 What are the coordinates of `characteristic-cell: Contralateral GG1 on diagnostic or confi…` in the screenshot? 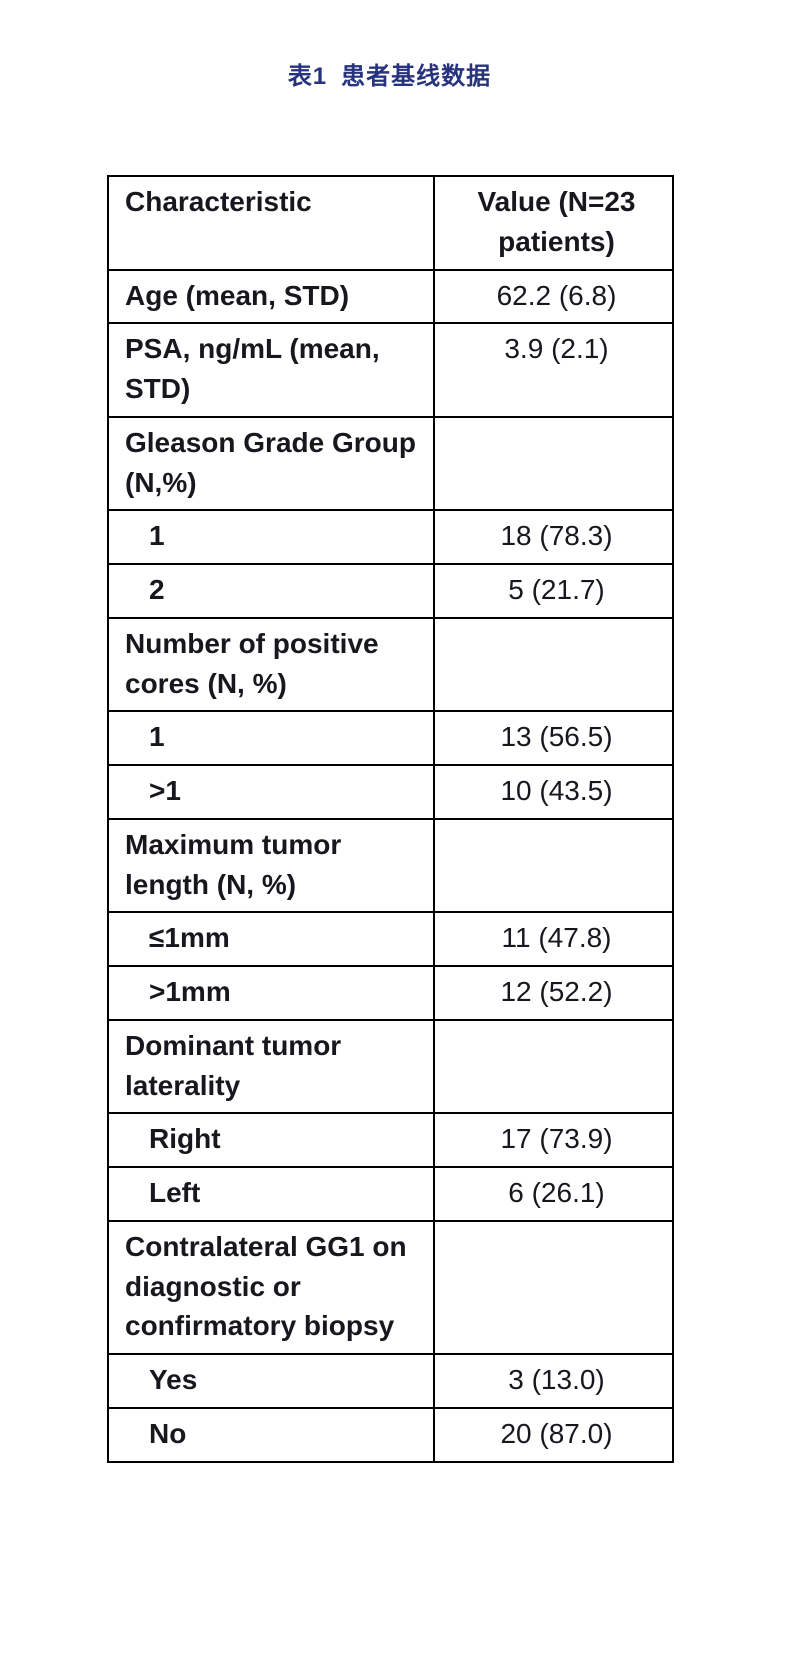 It's located at (271, 1287).